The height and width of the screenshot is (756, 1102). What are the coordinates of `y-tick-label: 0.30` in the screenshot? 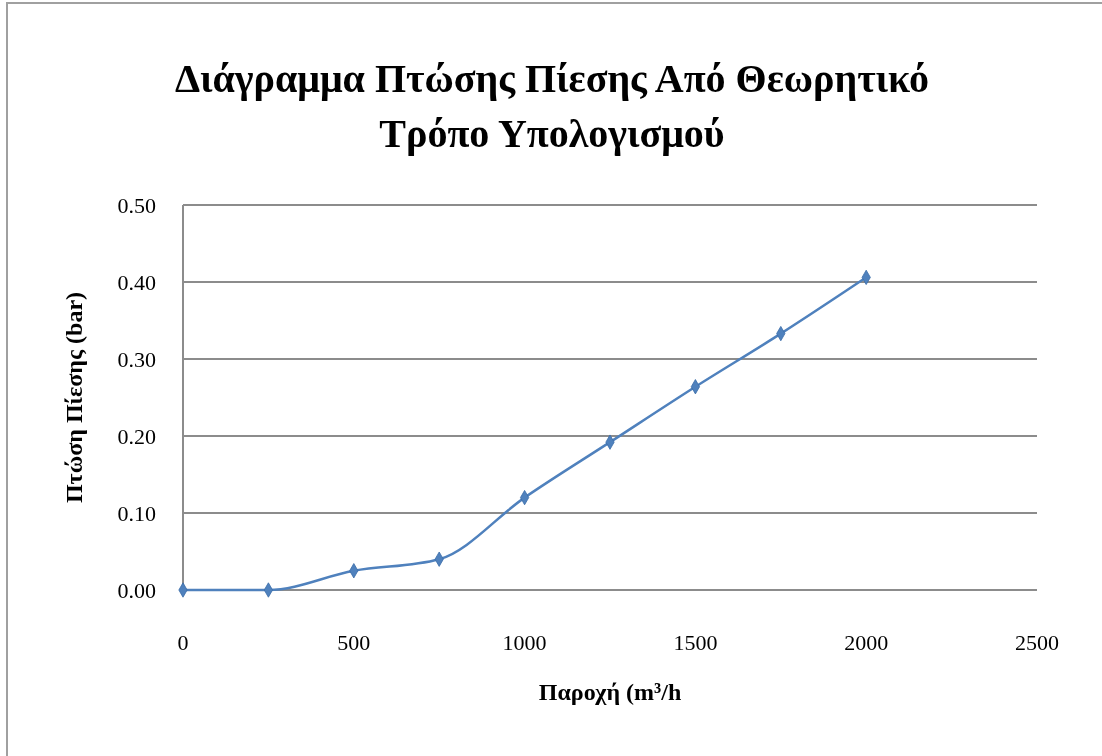 It's located at (136, 359).